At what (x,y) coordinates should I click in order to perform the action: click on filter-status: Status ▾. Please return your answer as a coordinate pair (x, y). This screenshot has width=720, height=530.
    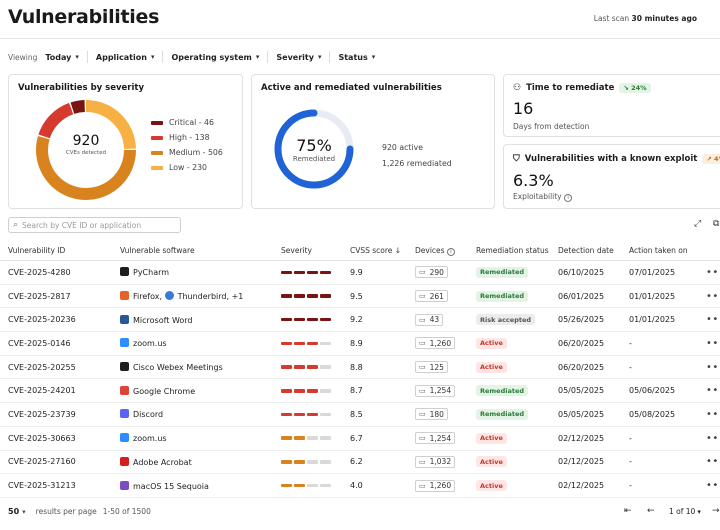
    Looking at the image, I should click on (357, 57).